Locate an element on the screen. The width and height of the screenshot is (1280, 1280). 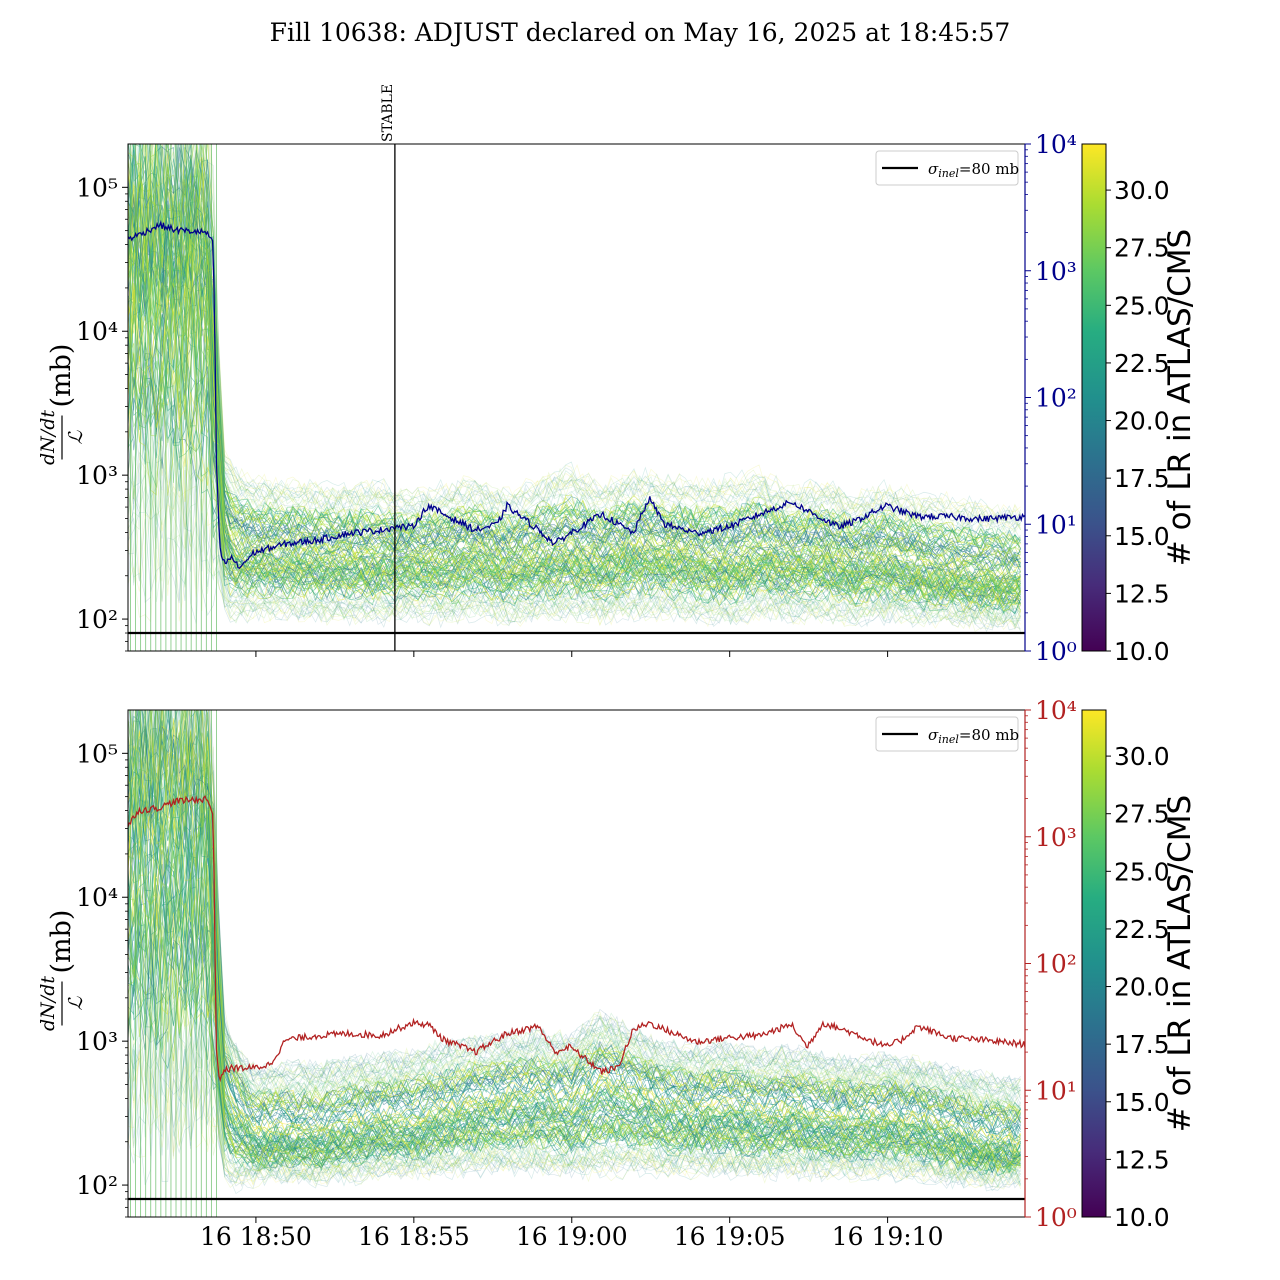
legend-label: σinel=80 mb is located at coordinates (973, 736).